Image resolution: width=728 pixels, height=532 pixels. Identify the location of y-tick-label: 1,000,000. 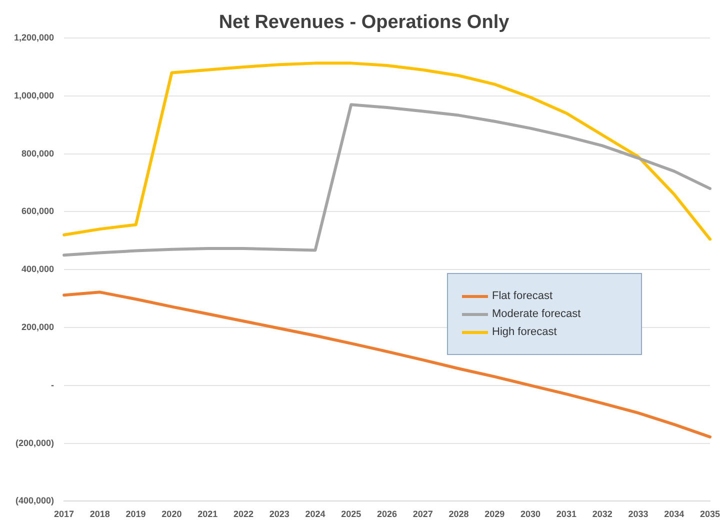
(34, 95).